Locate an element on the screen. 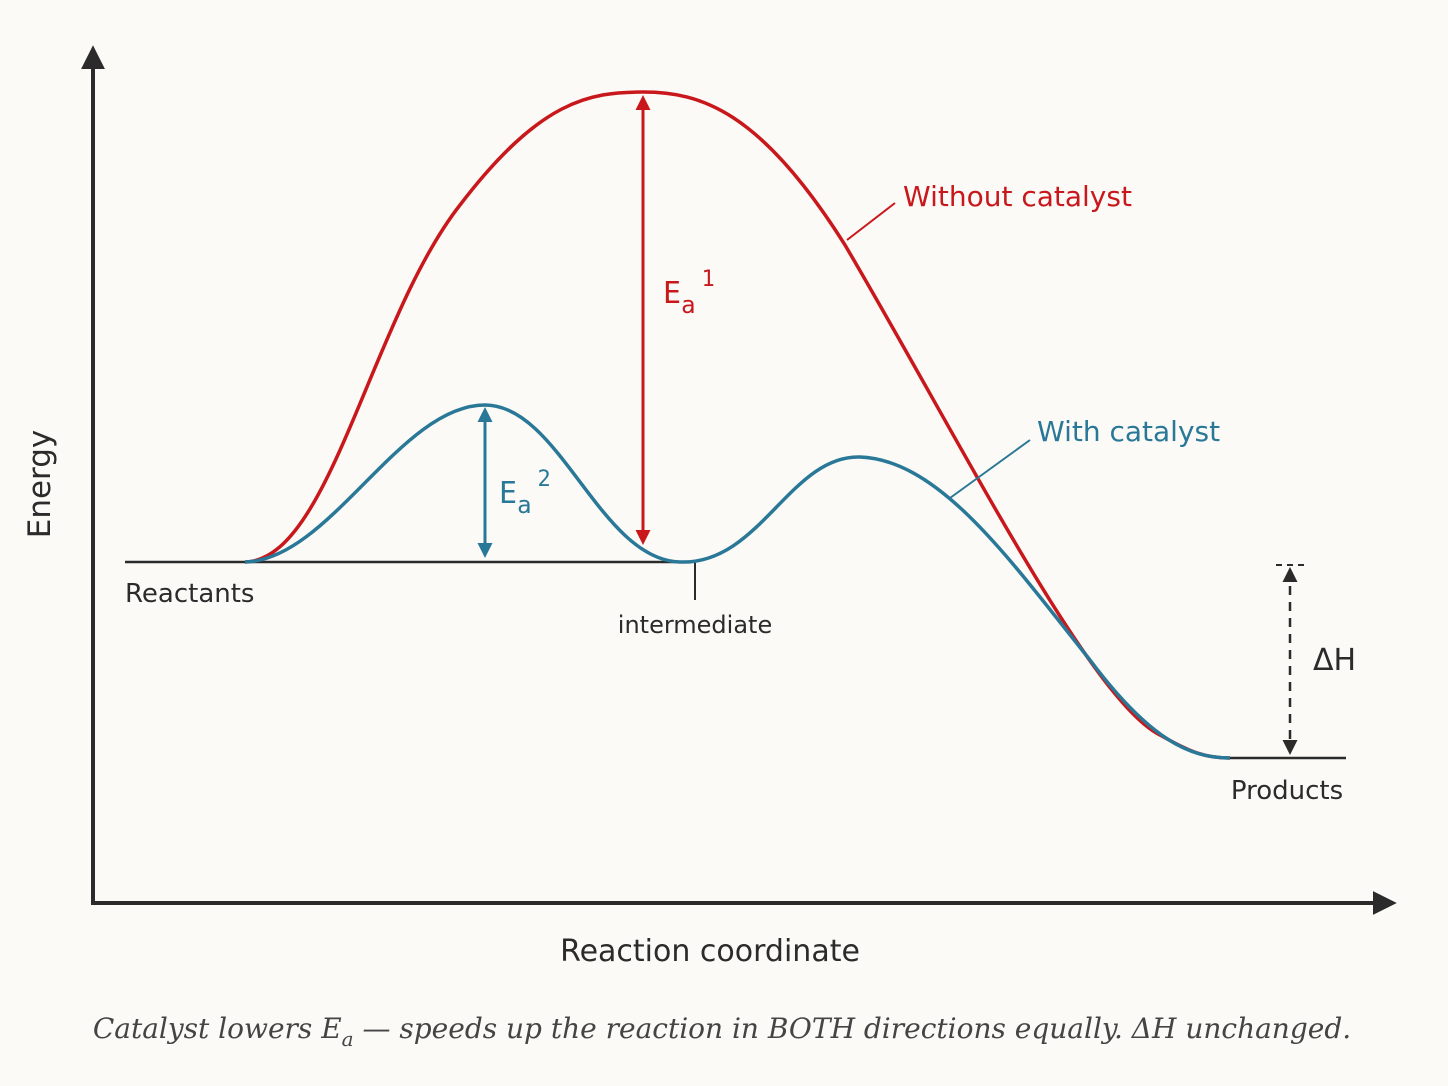 The image size is (1448, 1086). ea1-superscript: 1 is located at coordinates (708, 279).